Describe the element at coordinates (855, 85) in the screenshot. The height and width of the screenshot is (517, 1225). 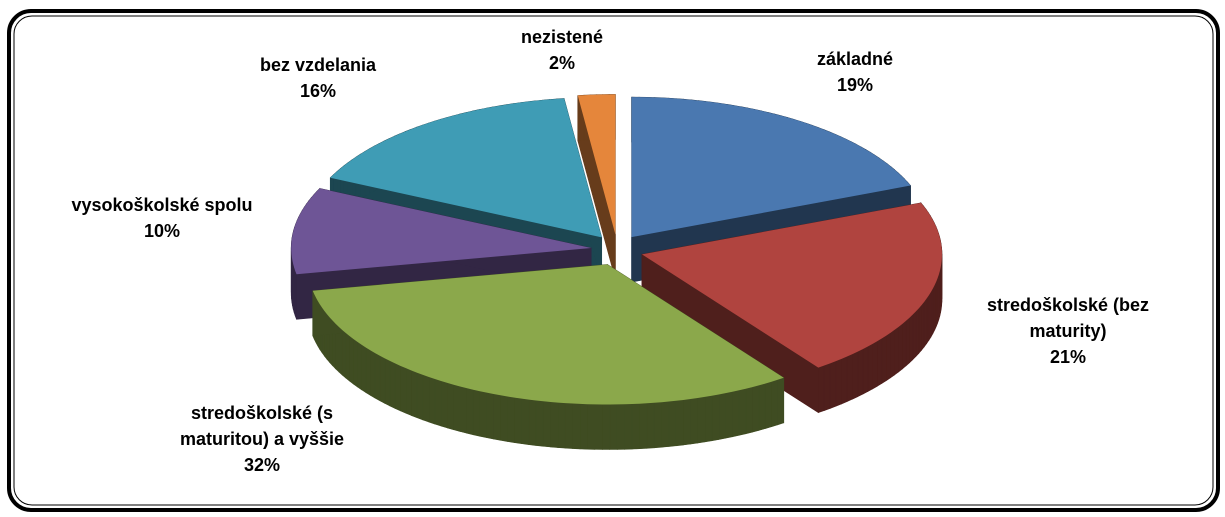
I see `slice-value: 19%` at that location.